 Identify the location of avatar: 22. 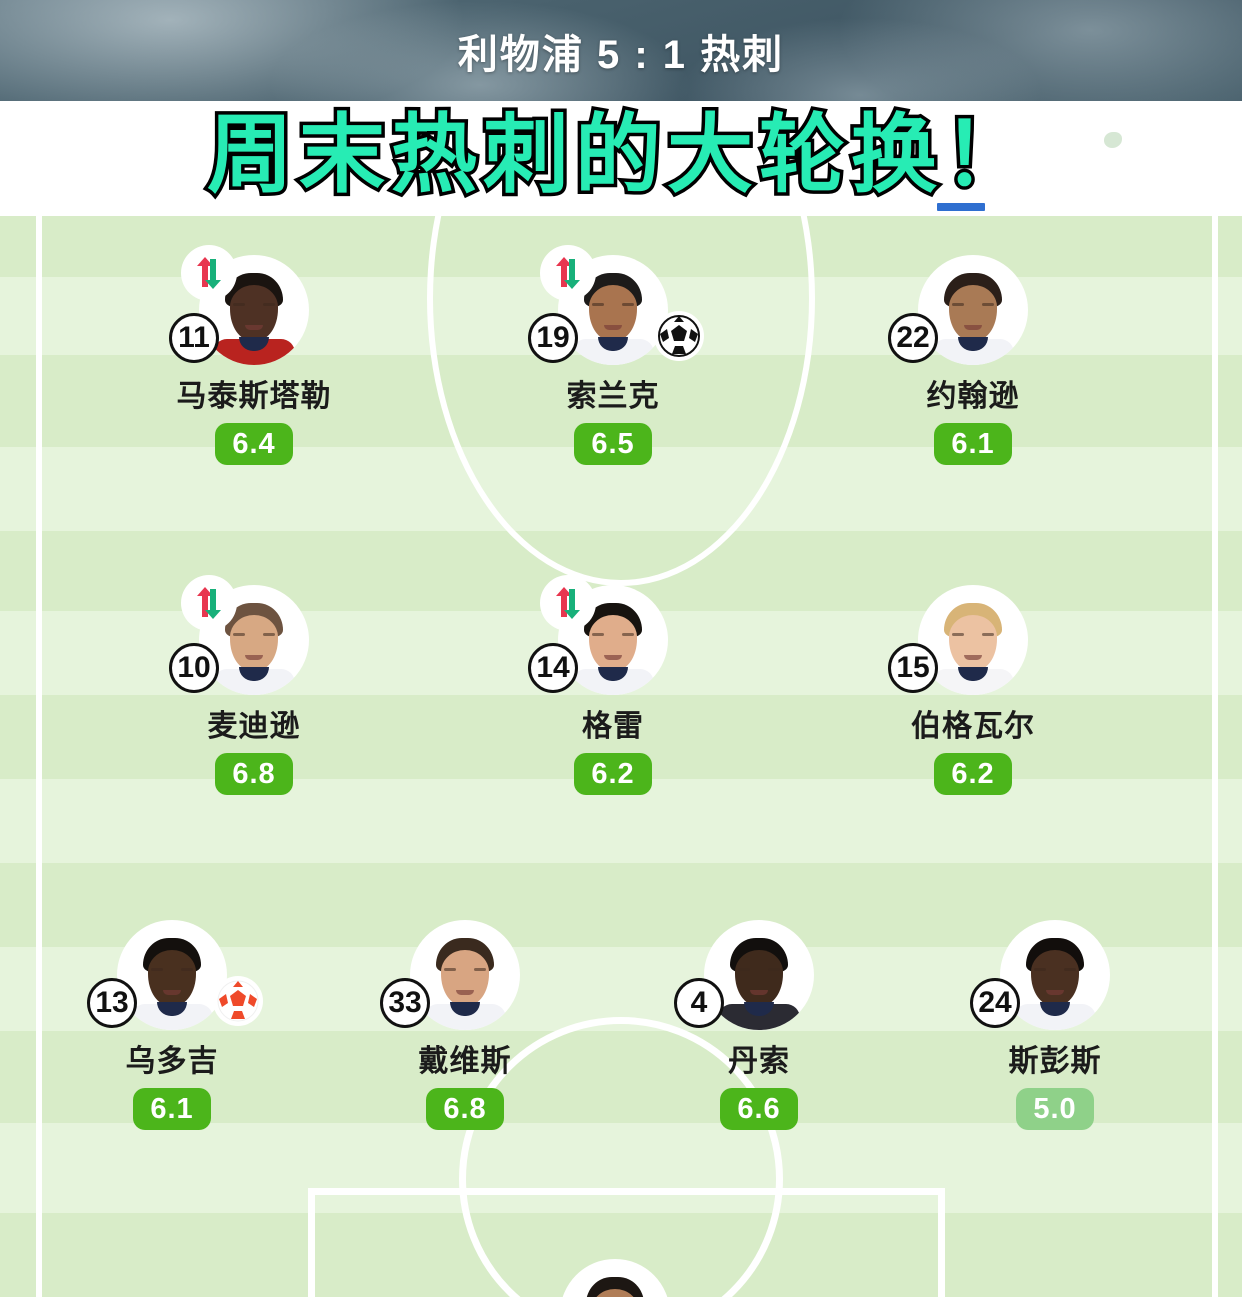
(958, 310).